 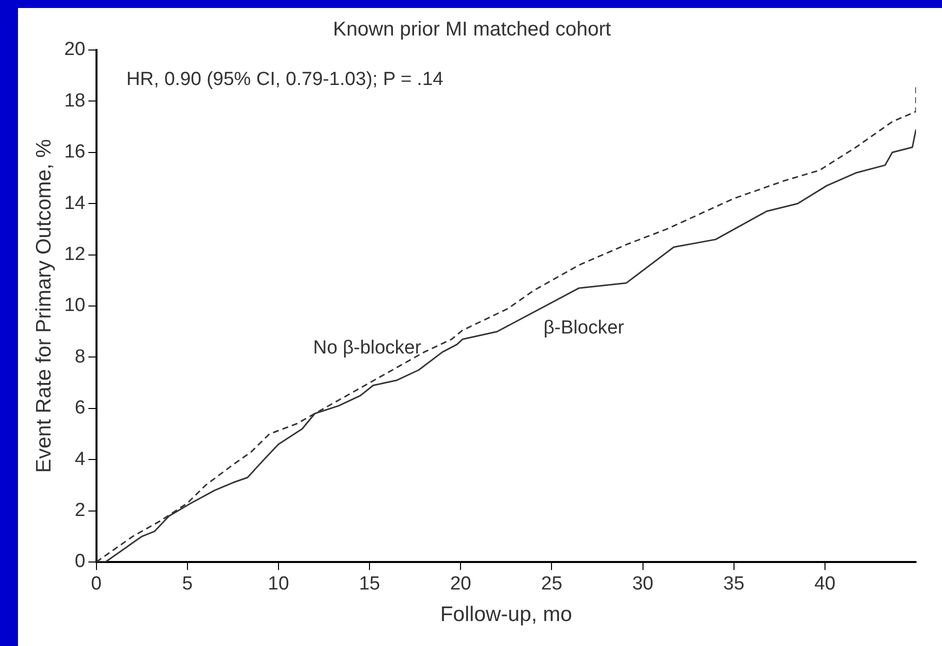 I want to click on x-tick-label: 30, so click(x=643, y=584).